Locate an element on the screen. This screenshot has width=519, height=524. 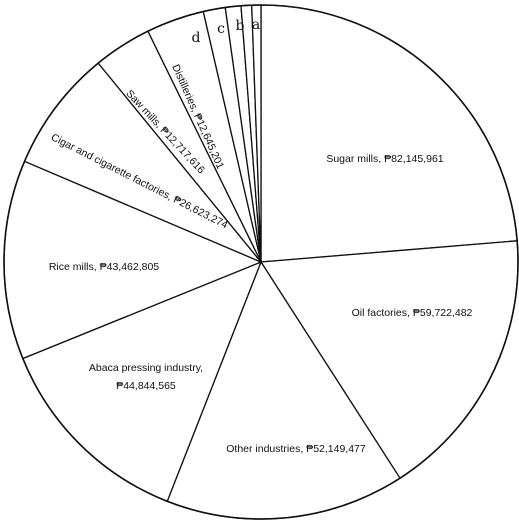
label-oil-factories: Oil factories, ₱59,722,482 is located at coordinates (412, 313).